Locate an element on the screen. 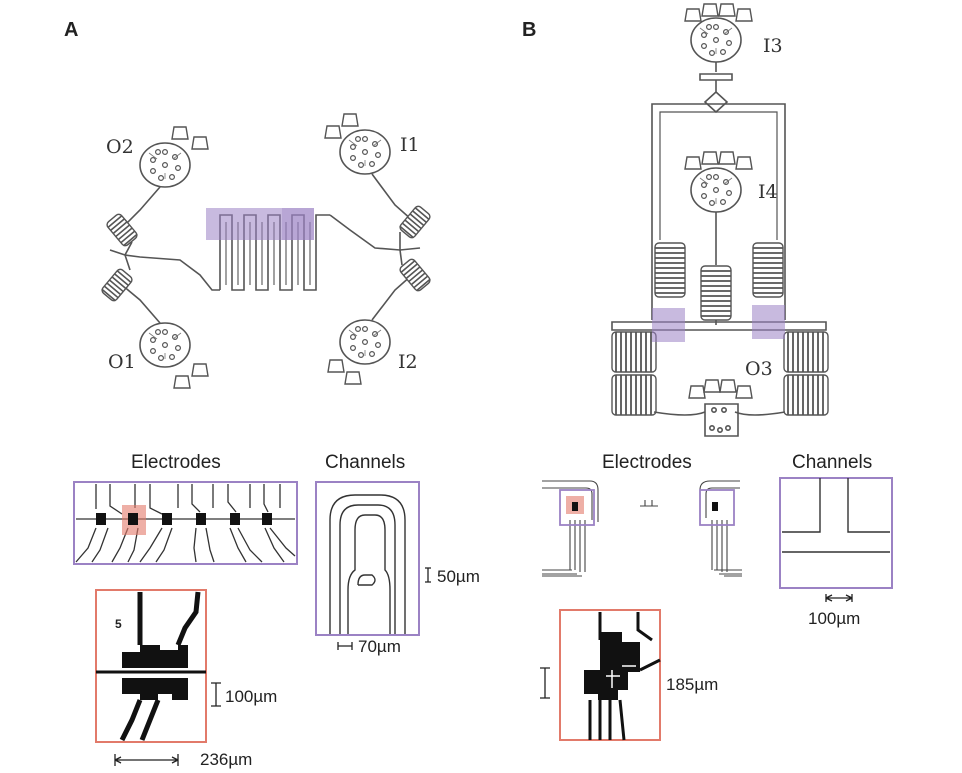  coil-left is located at coordinates (670, 270).